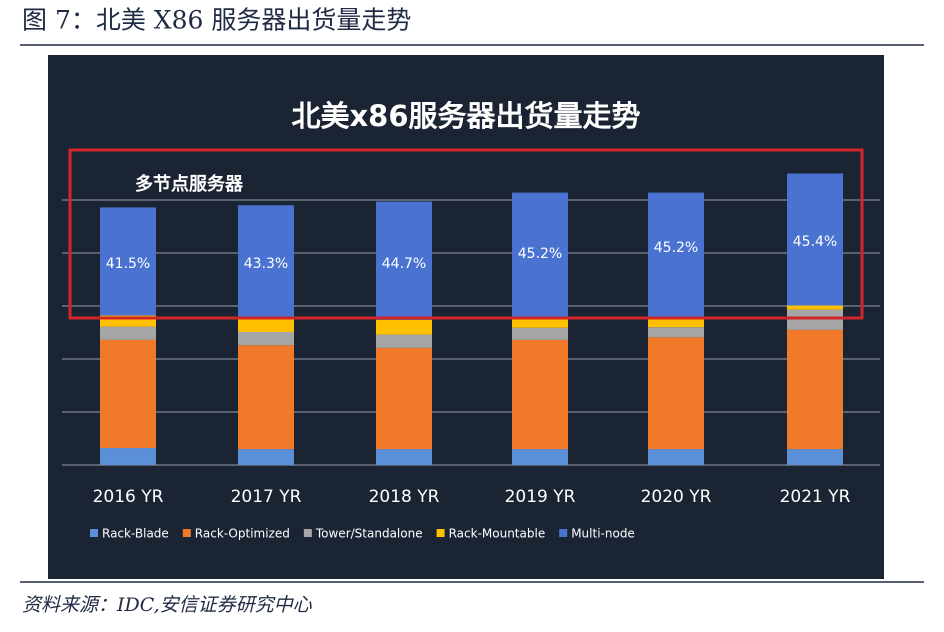  What do you see at coordinates (369, 534) in the screenshot?
I see `legend-label: Tower/Standalone` at bounding box center [369, 534].